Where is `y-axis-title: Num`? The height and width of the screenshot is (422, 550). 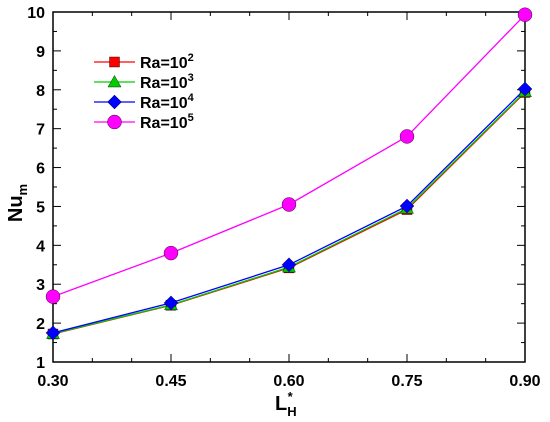 y-axis-title: Num is located at coordinates (17, 203).